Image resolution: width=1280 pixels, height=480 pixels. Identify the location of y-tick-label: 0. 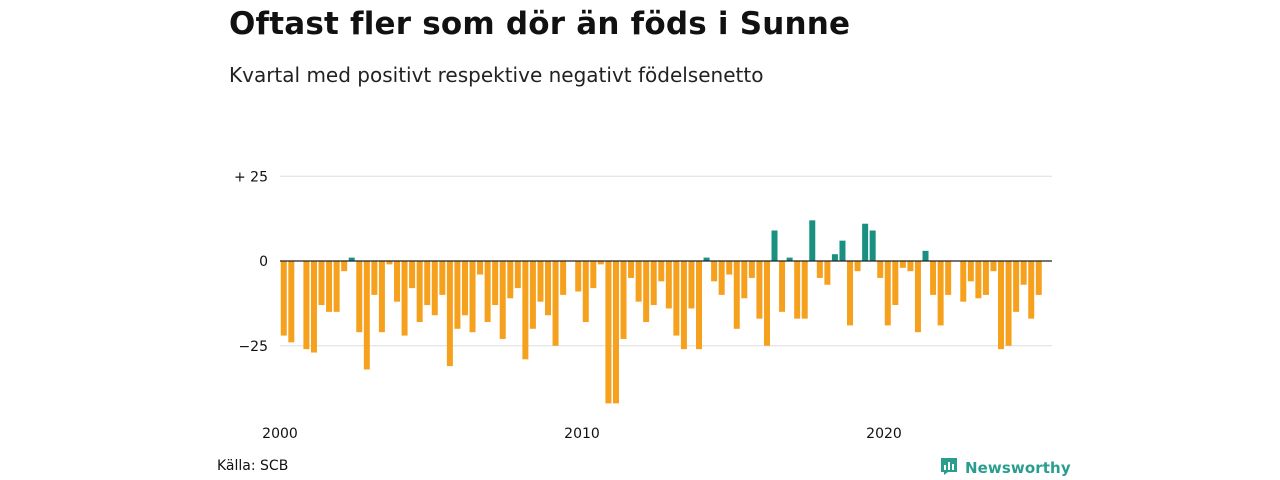
(263, 262).